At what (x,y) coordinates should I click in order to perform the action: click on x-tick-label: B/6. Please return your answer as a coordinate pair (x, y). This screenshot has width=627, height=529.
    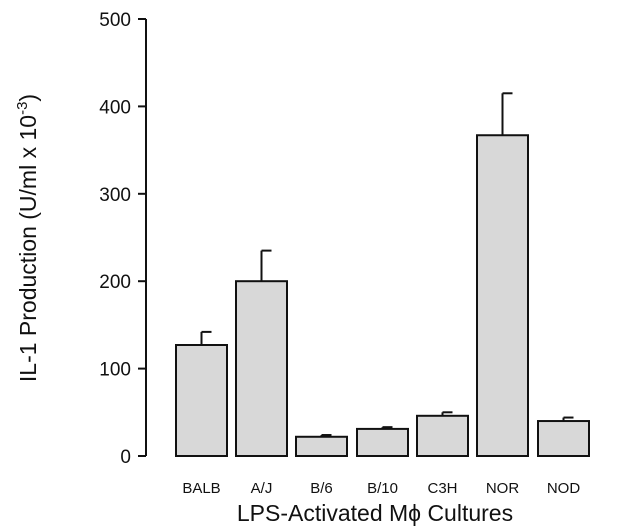
    Looking at the image, I should click on (321, 488).